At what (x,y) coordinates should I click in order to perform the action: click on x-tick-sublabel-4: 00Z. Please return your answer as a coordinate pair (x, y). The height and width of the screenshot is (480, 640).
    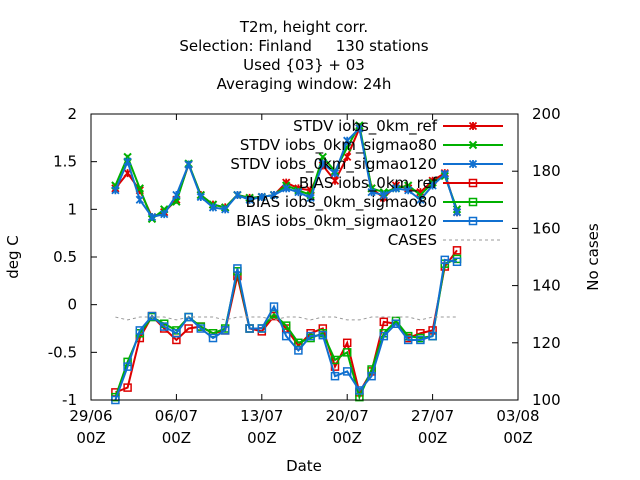
    Looking at the image, I should click on (432, 438).